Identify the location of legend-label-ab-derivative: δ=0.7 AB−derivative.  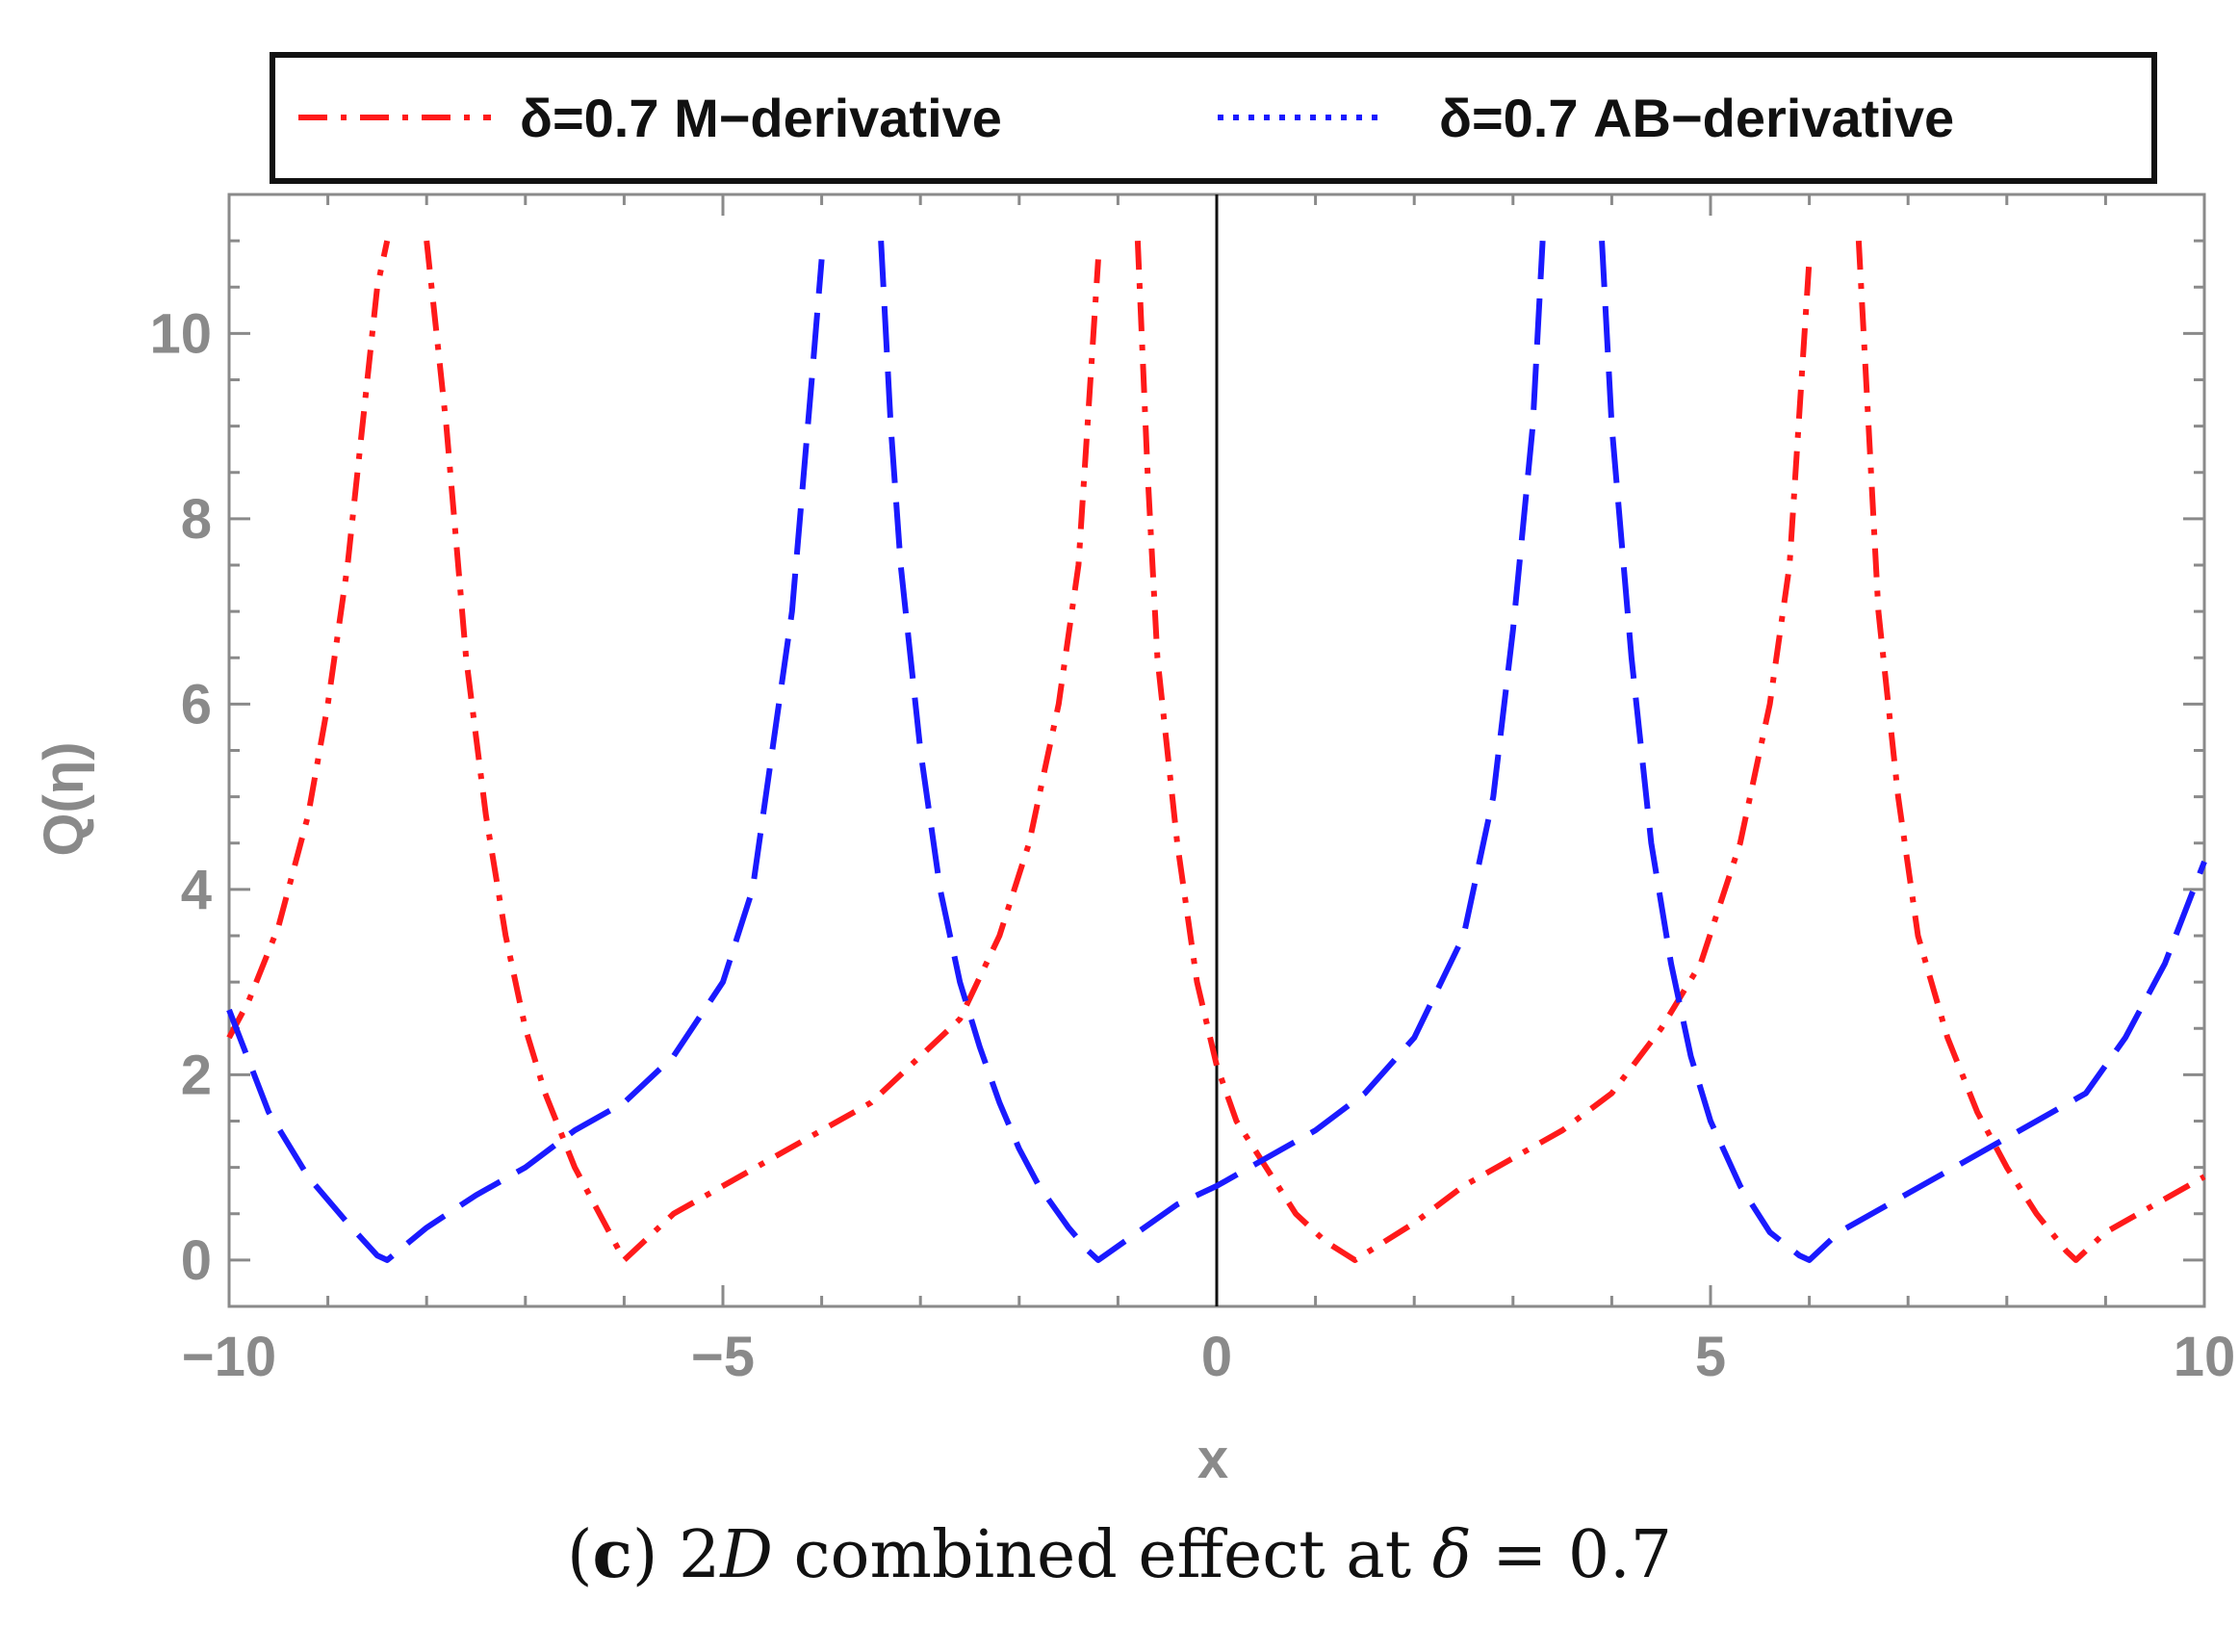
(1696, 118).